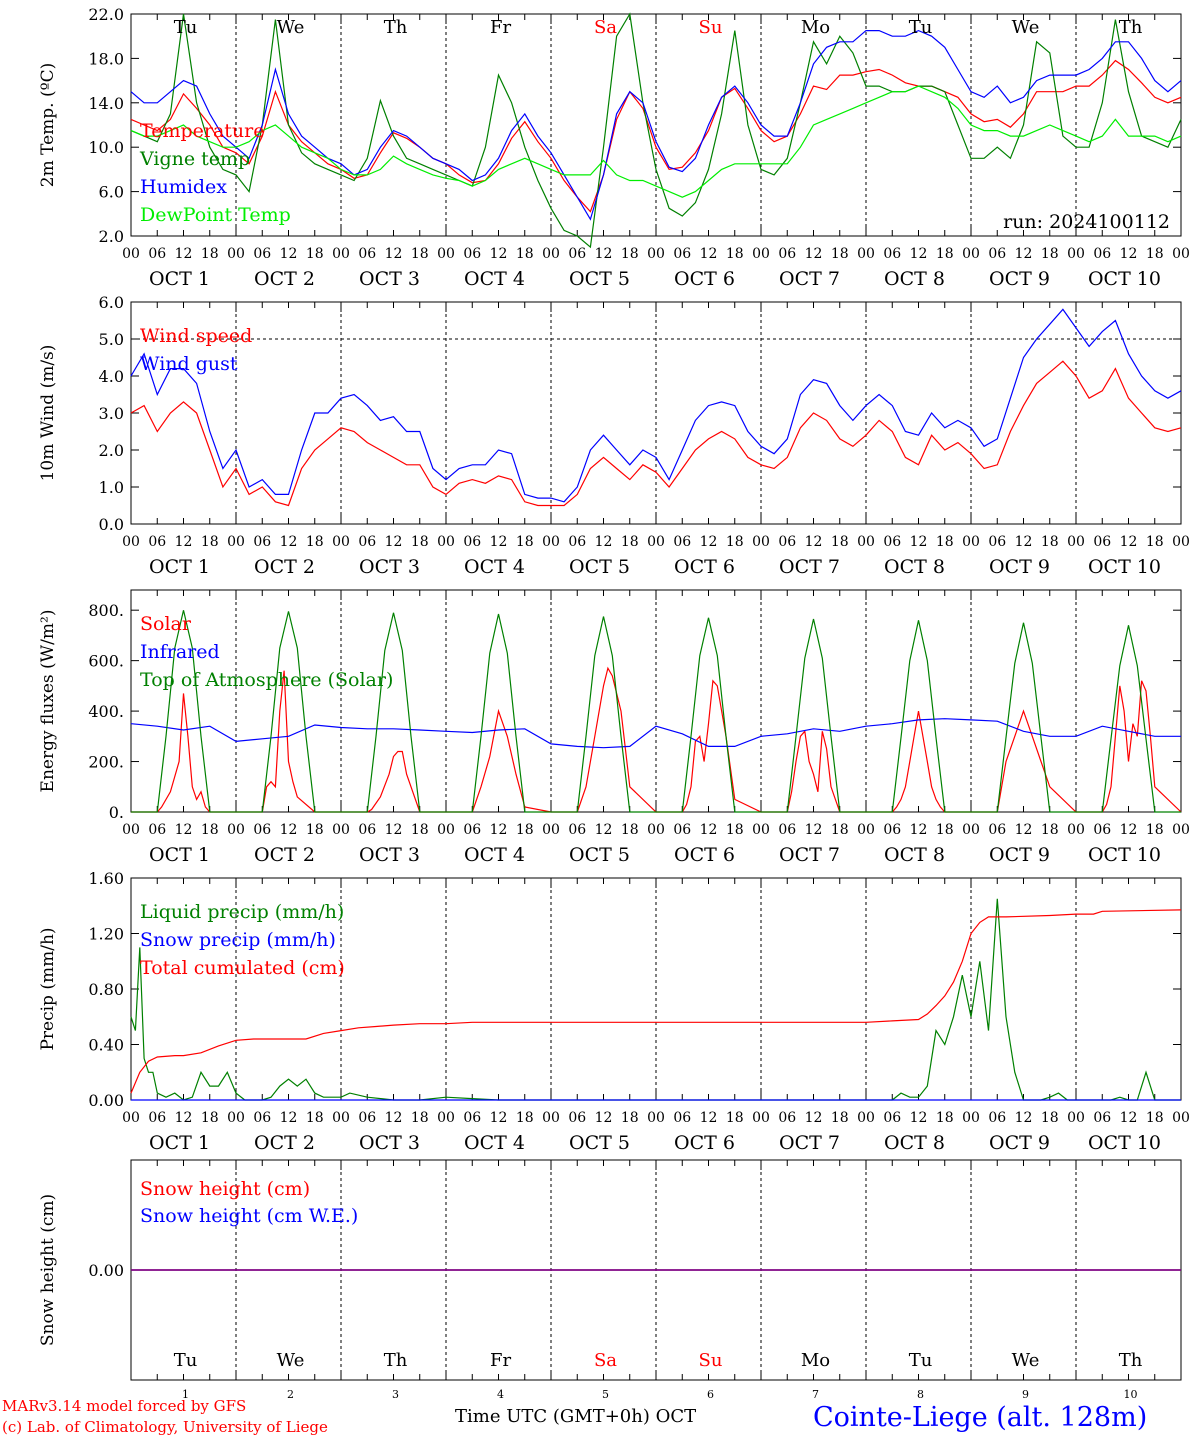 The image size is (1194, 1440). Describe the element at coordinates (106, 1045) in the screenshot. I see `y-tick-label: 0.40` at that location.